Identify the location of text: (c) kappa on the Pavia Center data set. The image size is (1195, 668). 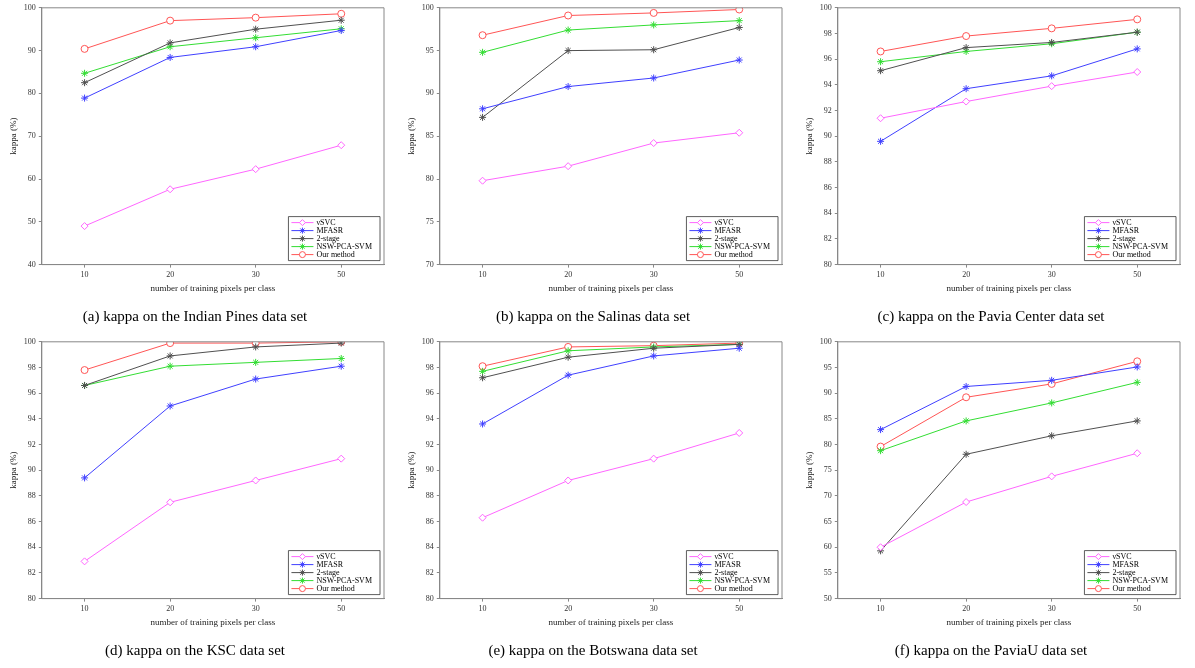
(991, 316).